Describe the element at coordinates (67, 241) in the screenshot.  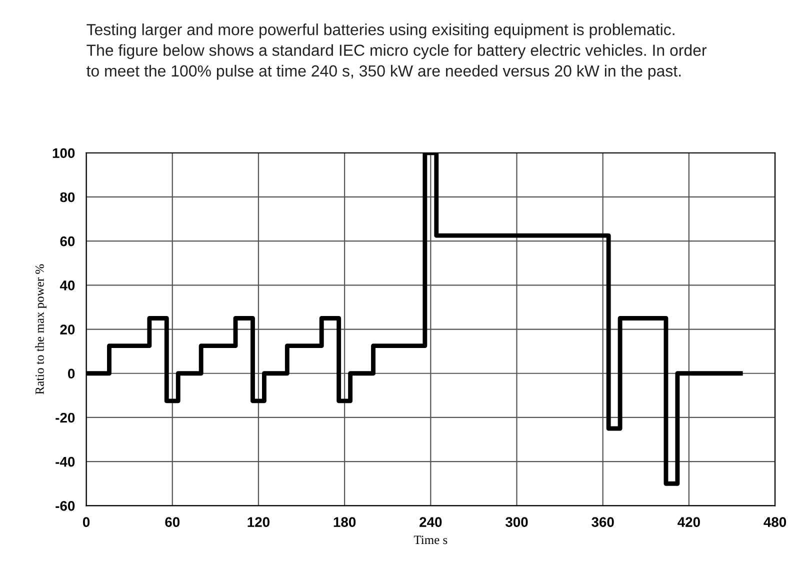
I see `y-tick-label: 60` at that location.